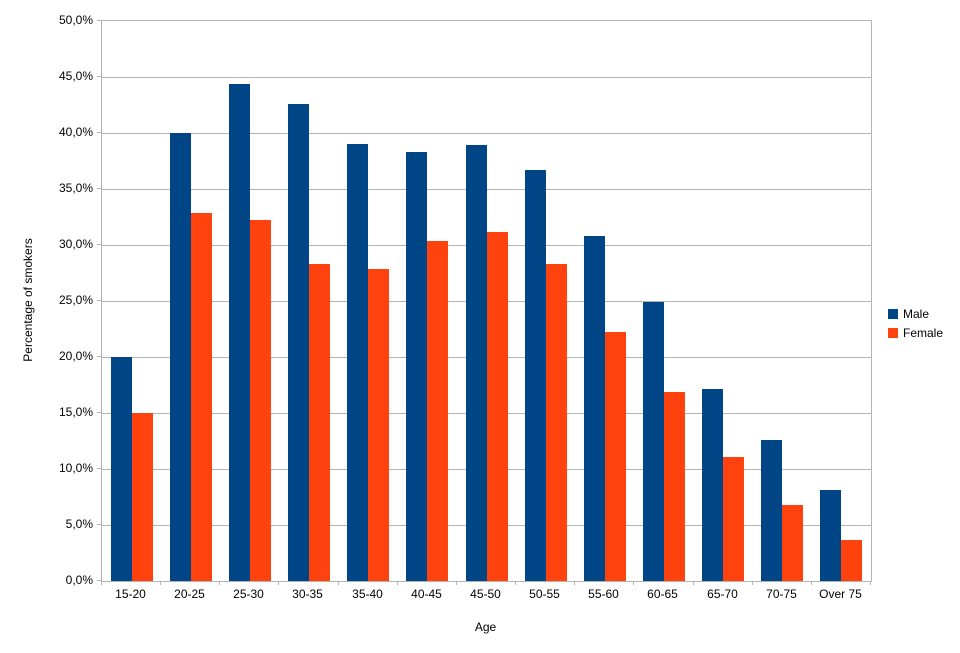 The image size is (960, 653). I want to click on y-tick-label: 5,0%, so click(79, 524).